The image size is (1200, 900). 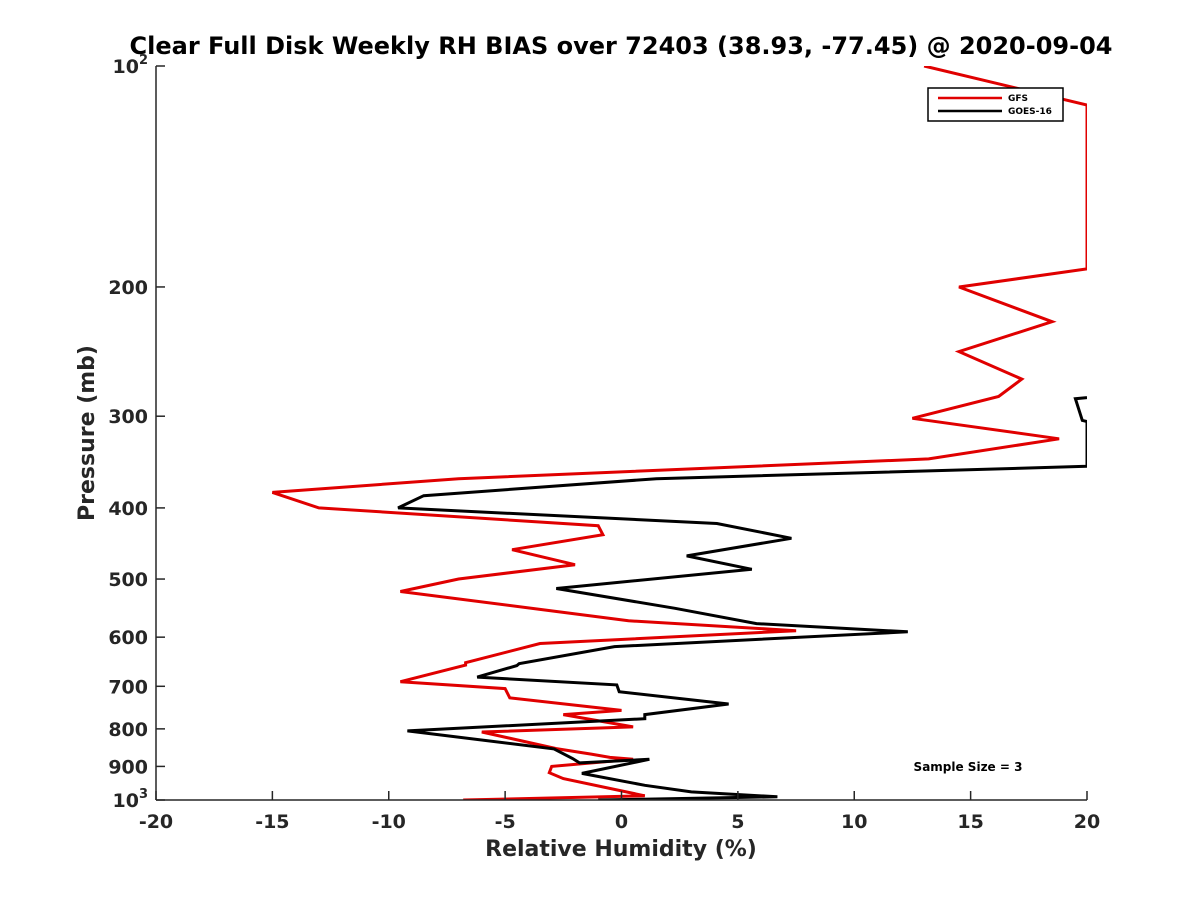 I want to click on x-axis-label: Relative Humidity (%), so click(x=621, y=849).